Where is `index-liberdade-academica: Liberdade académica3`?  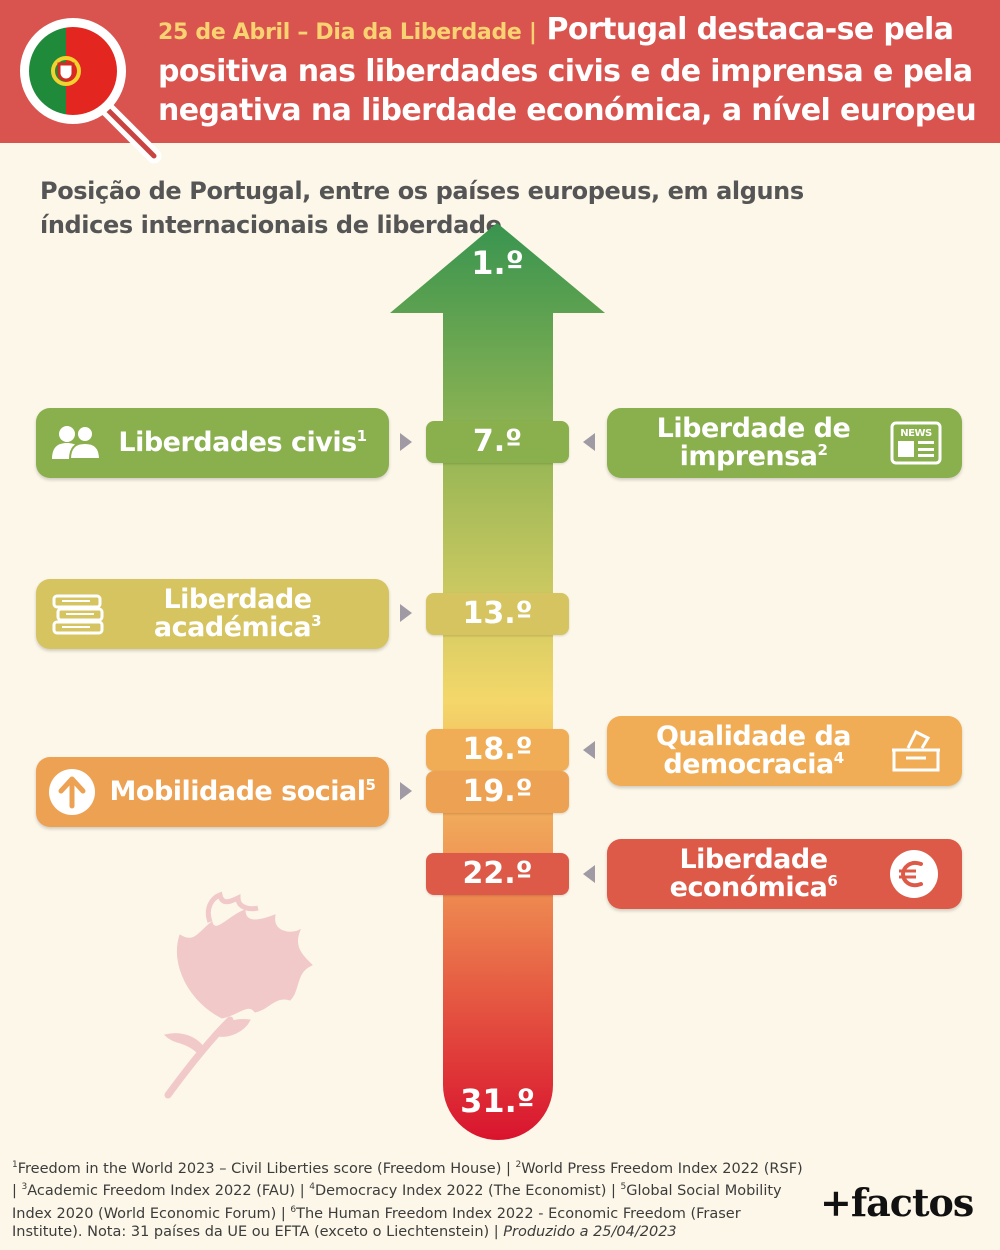 index-liberdade-academica: Liberdade académica3 is located at coordinates (212, 614).